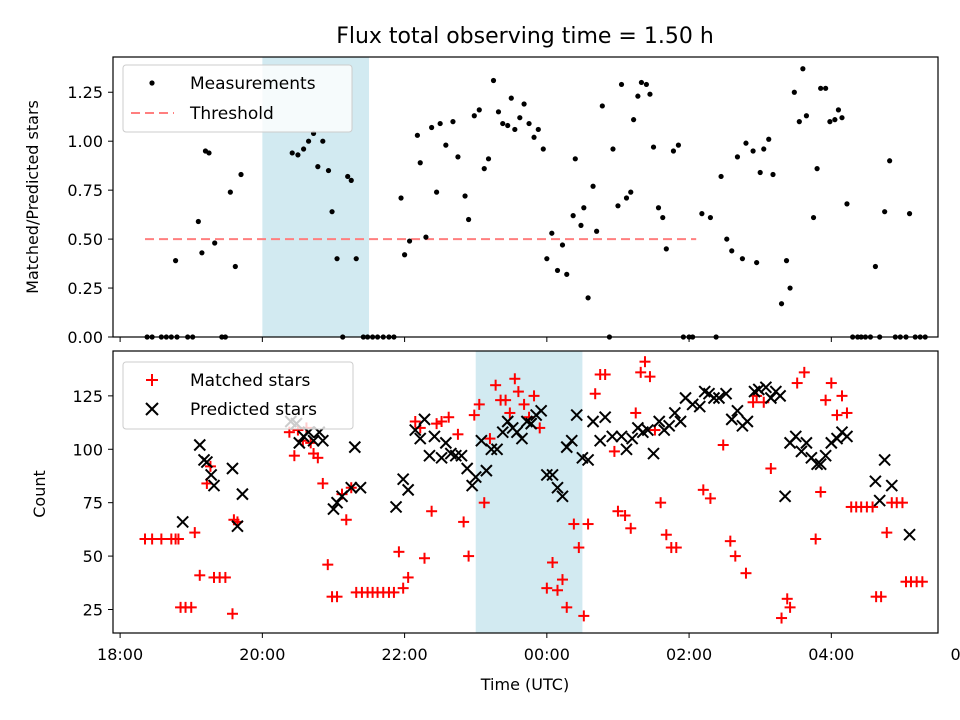 The width and height of the screenshot is (960, 720). I want to click on x-tick-label: 18:00, so click(120, 654).